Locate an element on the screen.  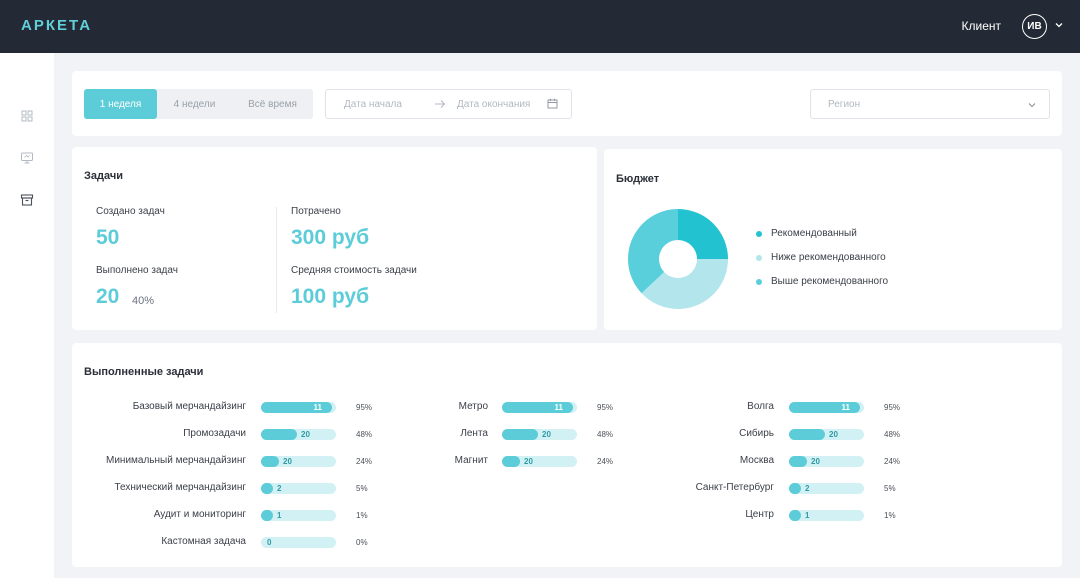
client-label: Клиент is located at coordinates (981, 26).